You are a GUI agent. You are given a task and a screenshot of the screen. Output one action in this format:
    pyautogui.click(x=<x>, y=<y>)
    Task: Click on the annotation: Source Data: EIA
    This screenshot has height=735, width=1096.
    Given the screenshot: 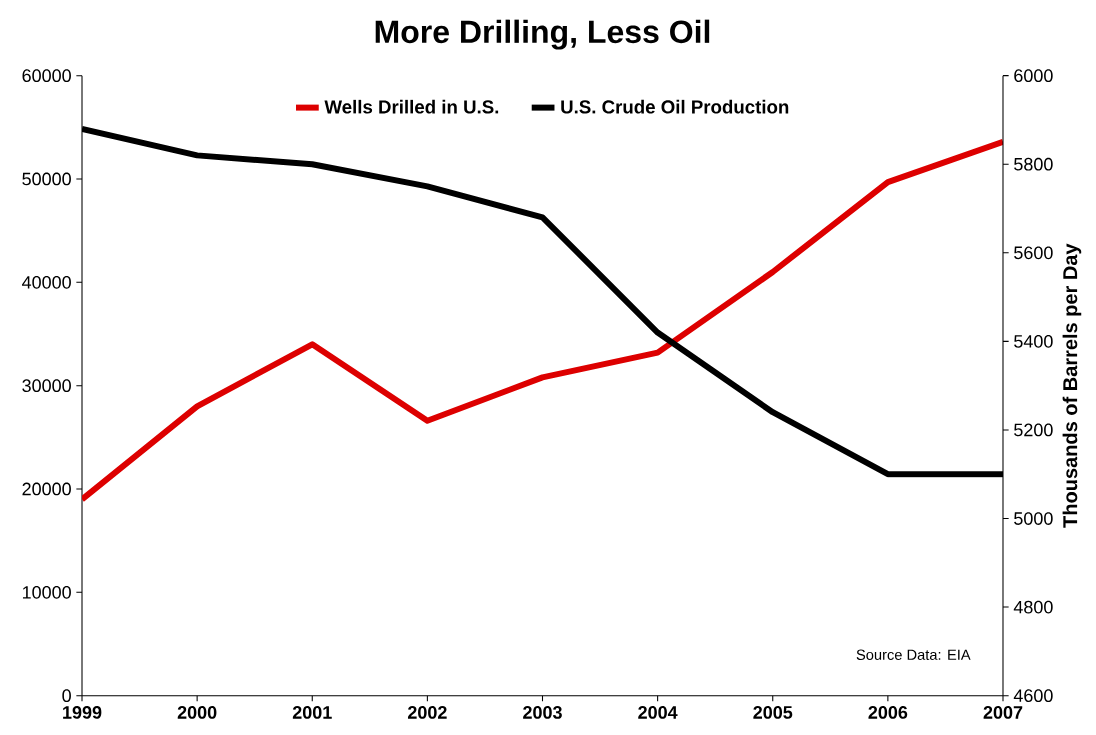 What is the action you would take?
    pyautogui.click(x=913, y=655)
    